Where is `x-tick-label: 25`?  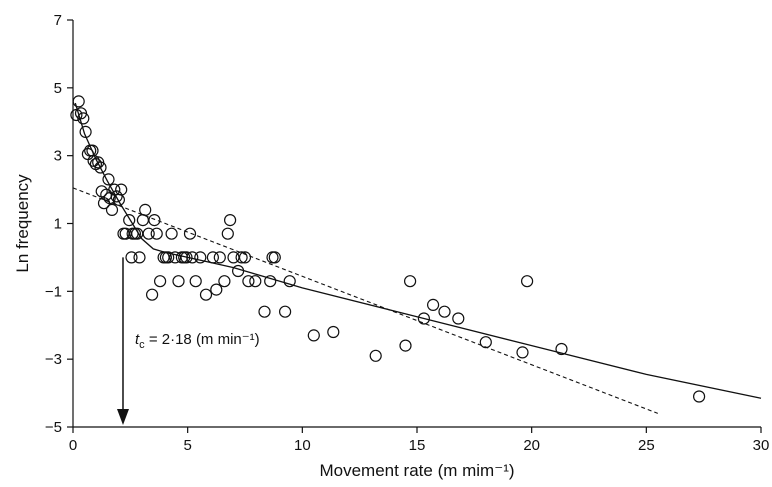 x-tick-label: 25 is located at coordinates (646, 445).